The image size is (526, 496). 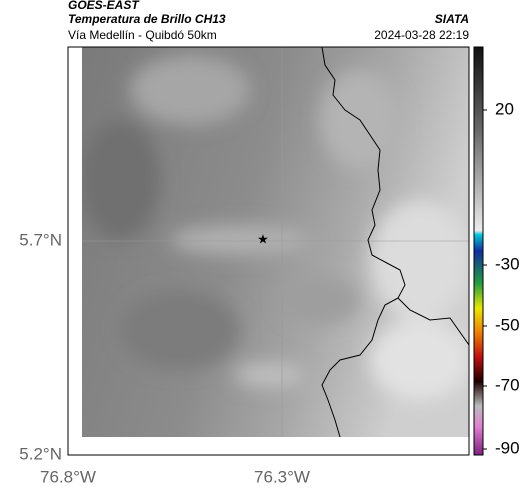 I want to click on colorbar-label: -70, so click(x=507, y=384).